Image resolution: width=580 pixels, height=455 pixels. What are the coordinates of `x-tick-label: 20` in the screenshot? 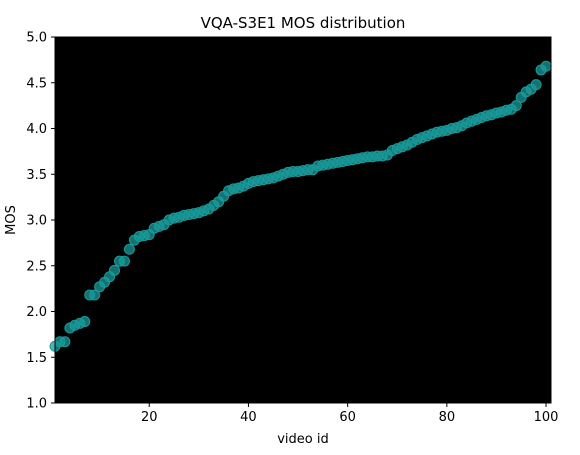 It's located at (149, 417).